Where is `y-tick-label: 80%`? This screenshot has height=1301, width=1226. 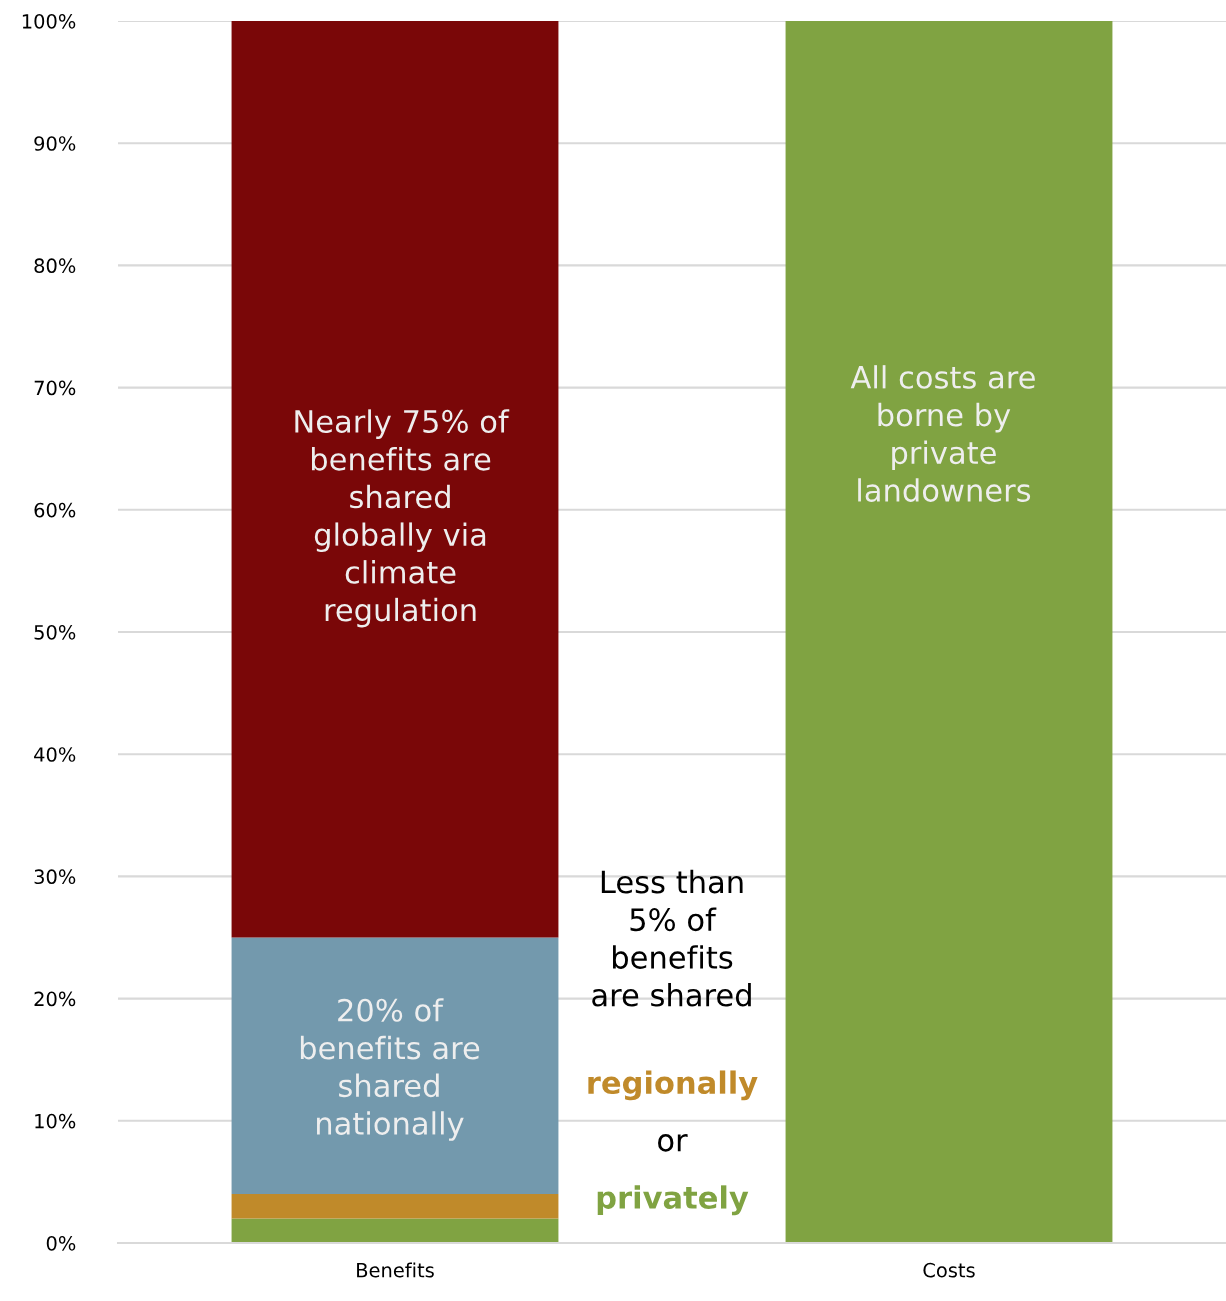 y-tick-label: 80% is located at coordinates (55, 266).